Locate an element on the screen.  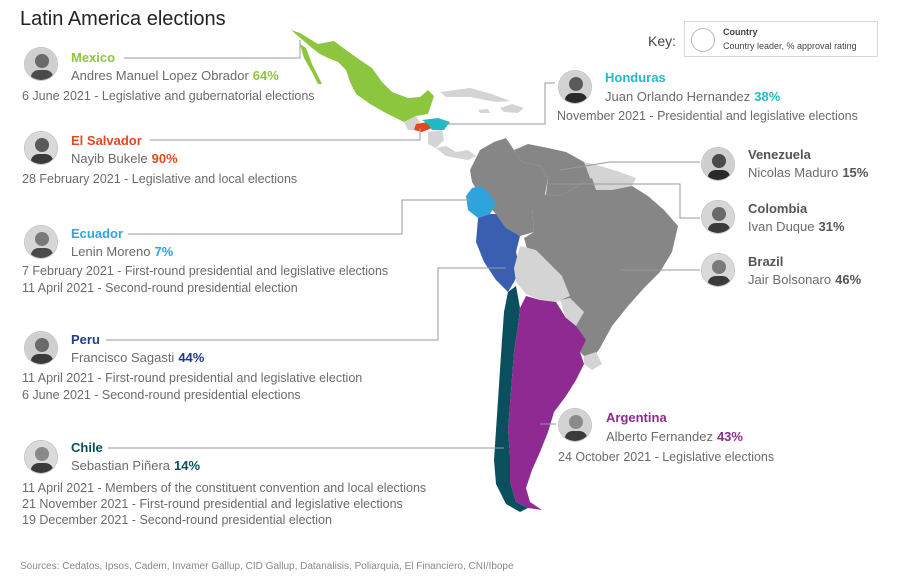
leader-honduras: Juan Orlando Hernandez 38% is located at coordinates (693, 96).